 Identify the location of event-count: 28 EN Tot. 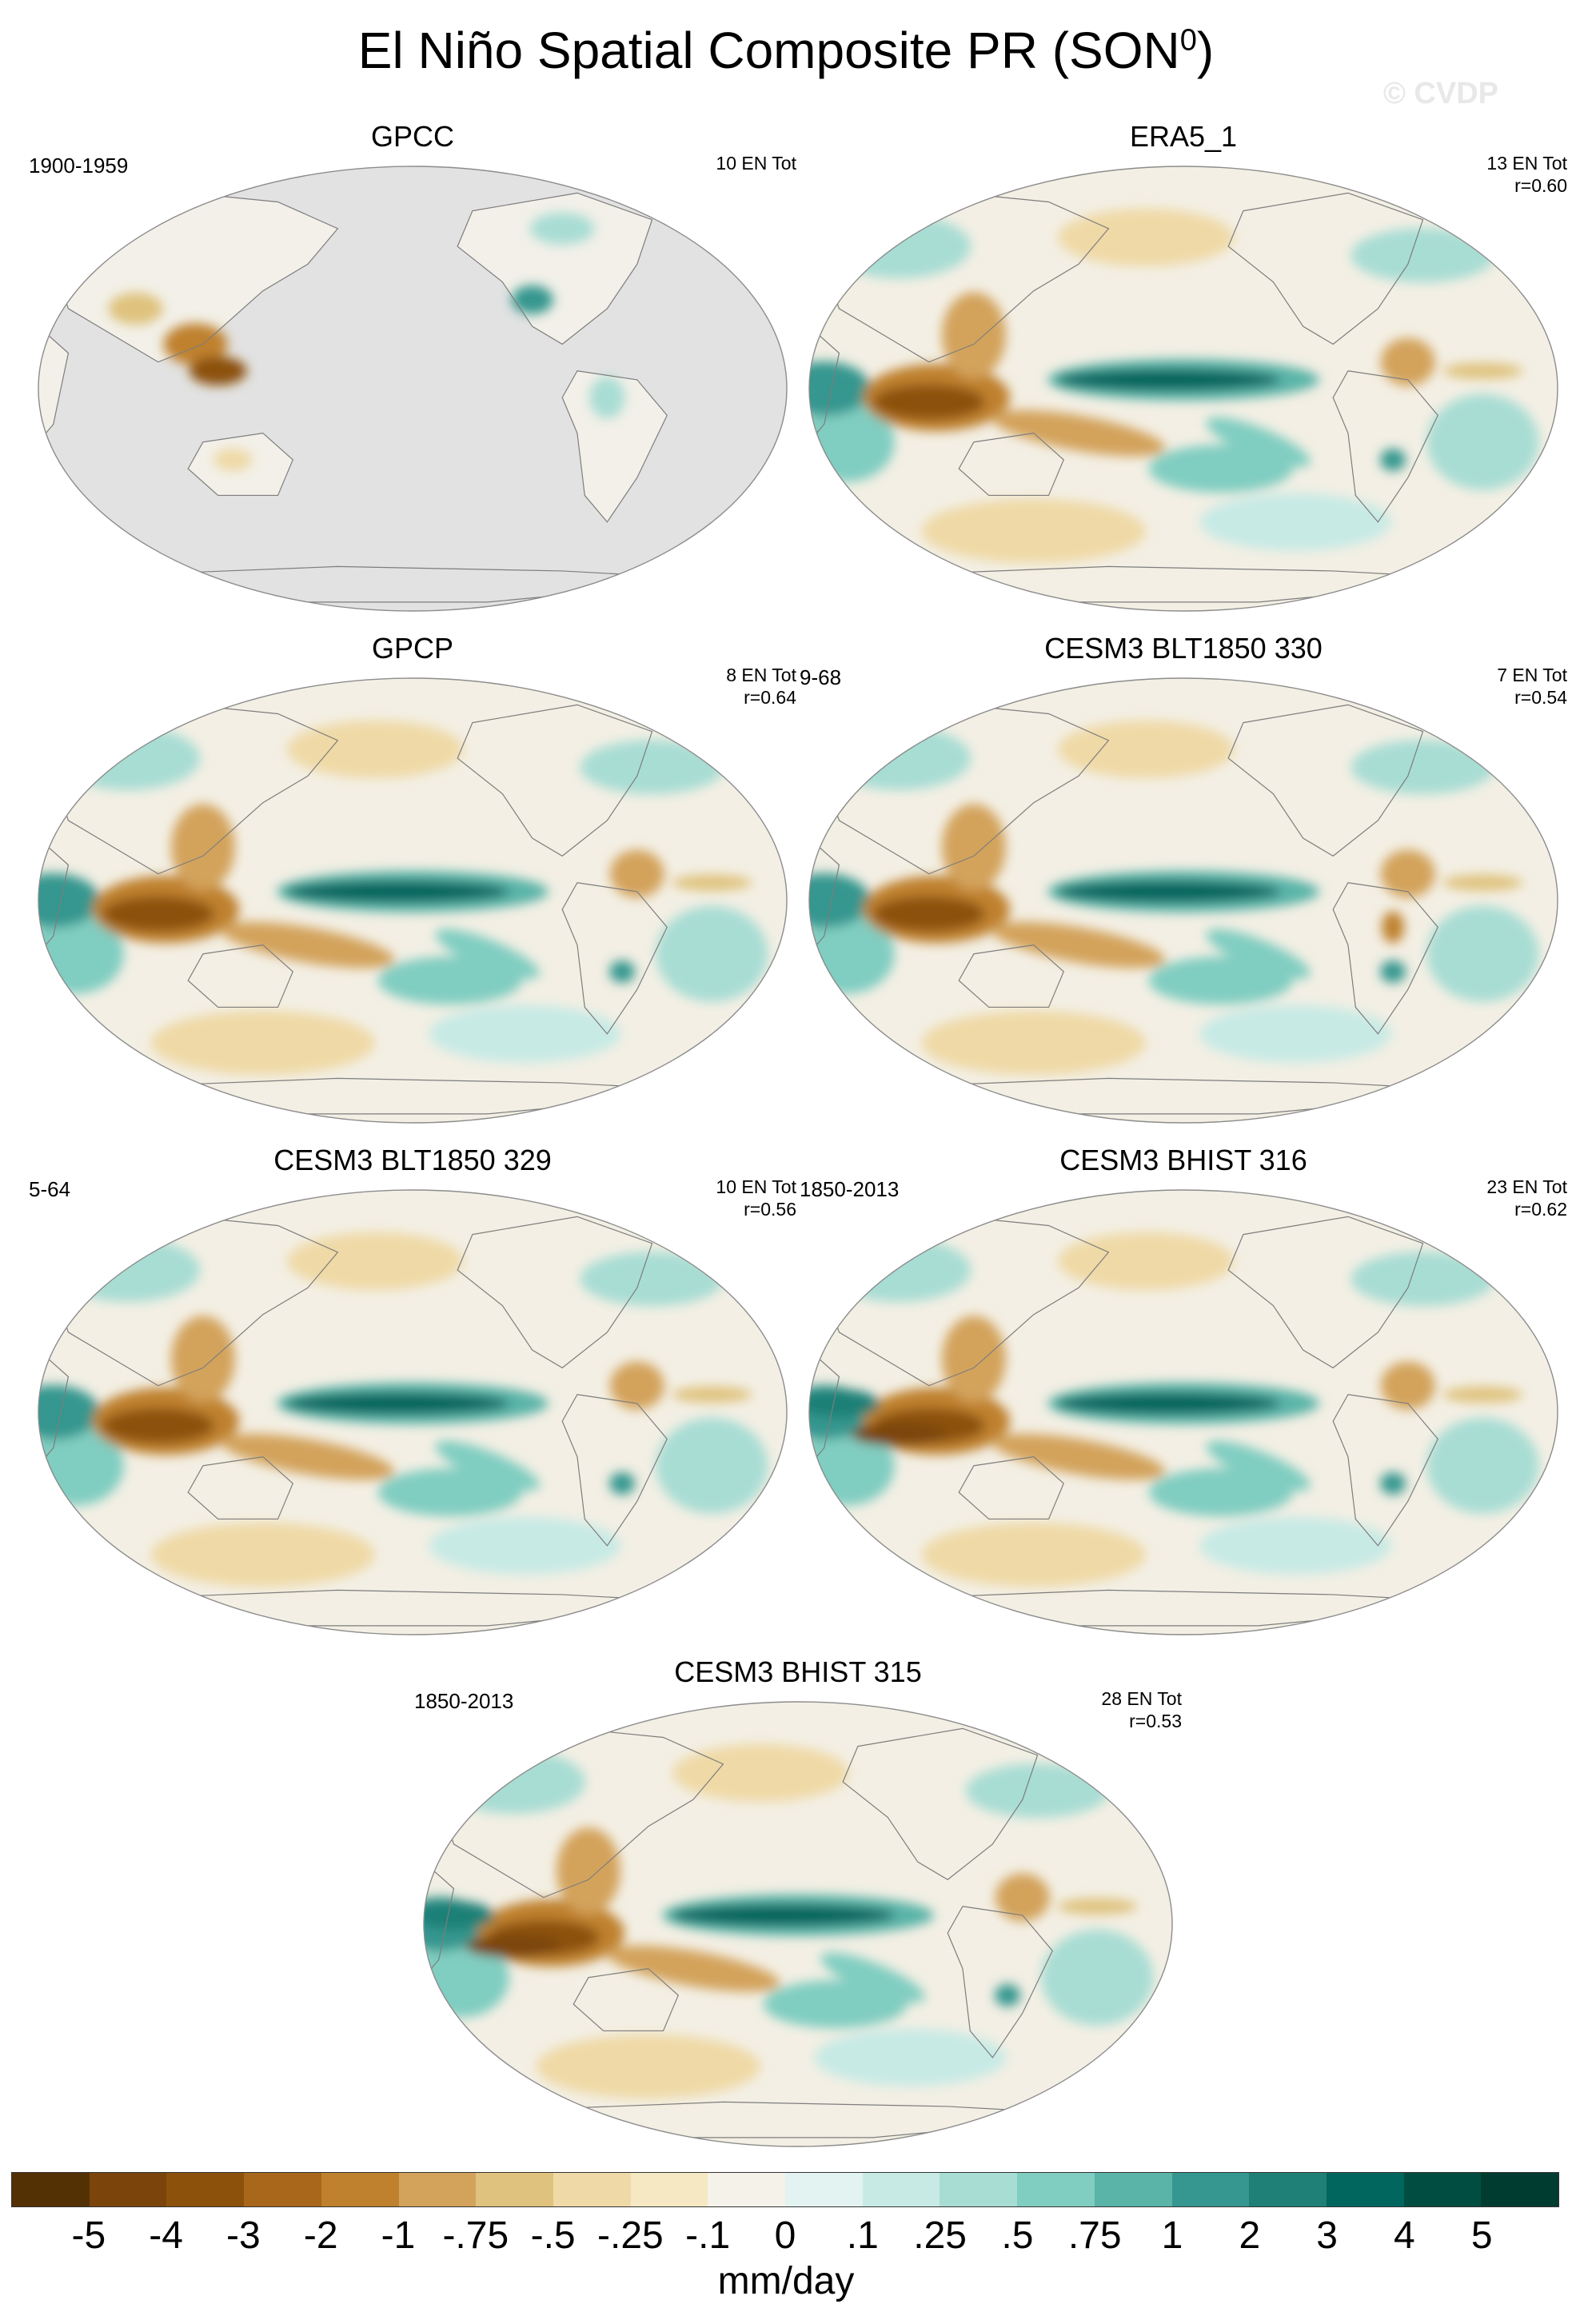
(1142, 1698).